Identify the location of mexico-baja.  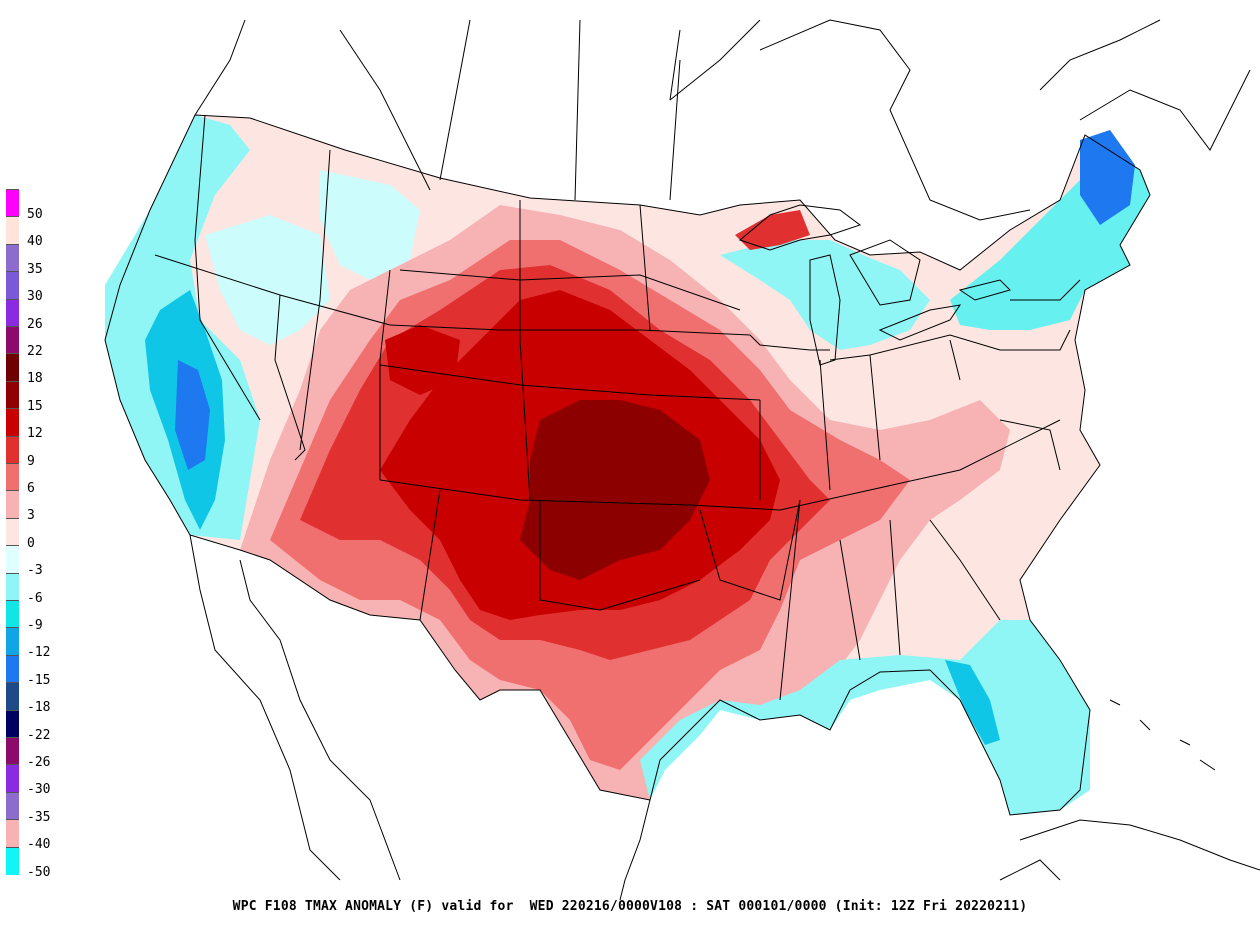
(295, 707).